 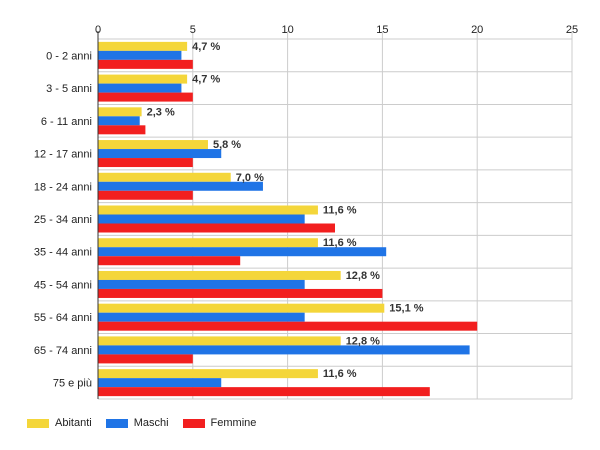 I want to click on data-label: 7,0 %, so click(x=250, y=178).